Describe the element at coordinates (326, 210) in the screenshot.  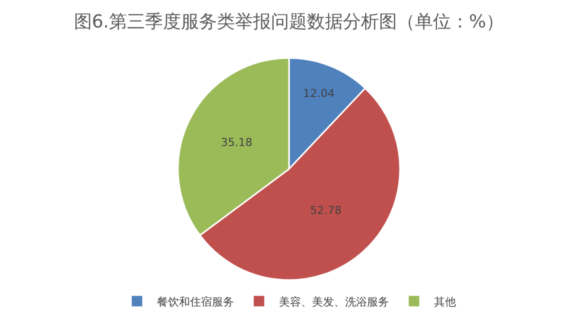
I see `data-label: 52.78` at that location.